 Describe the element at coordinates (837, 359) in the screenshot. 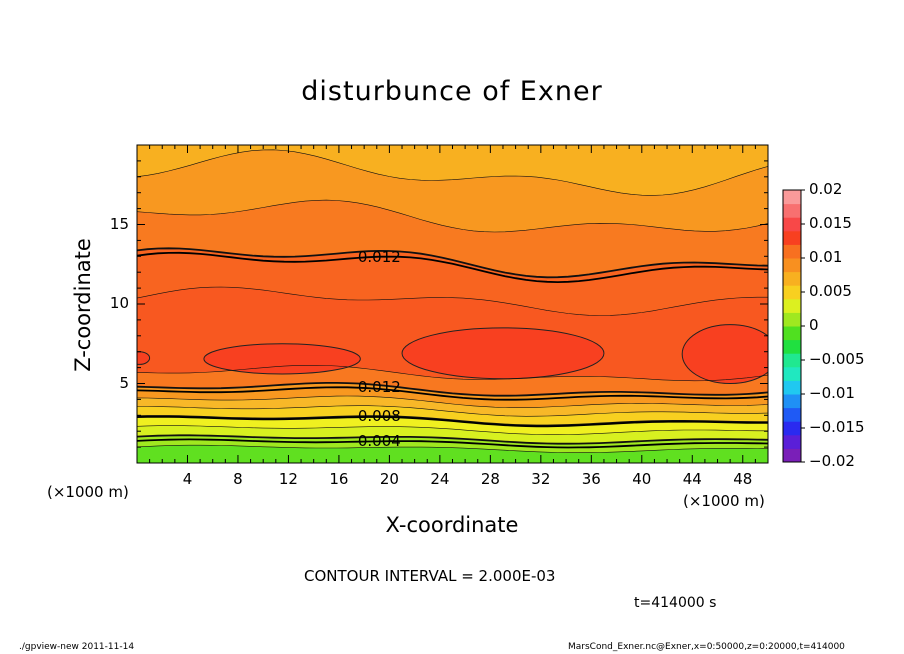

I see `colorbar-label: −0.005` at that location.